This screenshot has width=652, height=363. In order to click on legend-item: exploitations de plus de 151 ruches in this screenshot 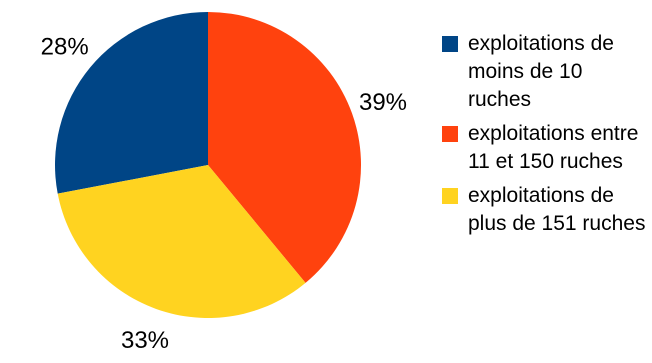, I will do `click(544, 210)`.